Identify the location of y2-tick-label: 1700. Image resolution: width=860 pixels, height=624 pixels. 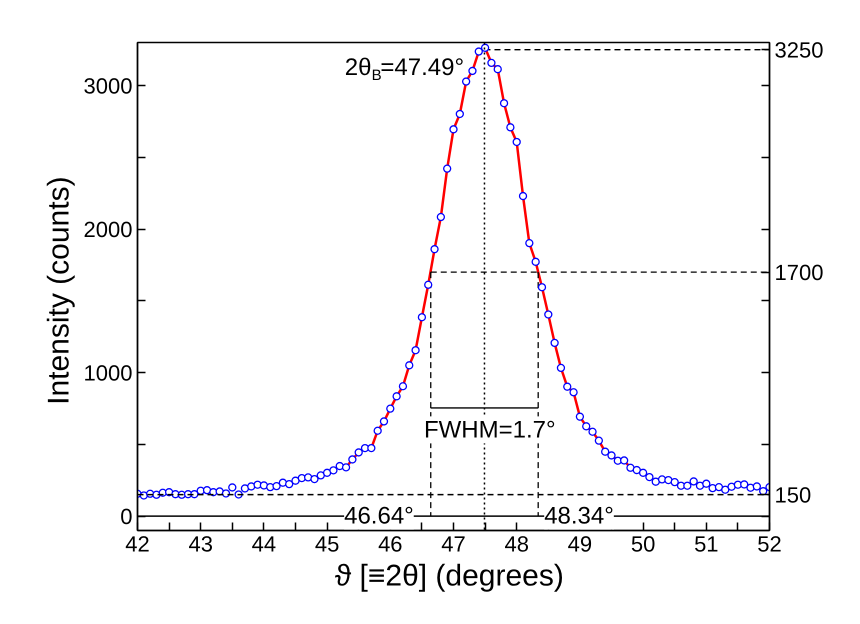
(799, 273).